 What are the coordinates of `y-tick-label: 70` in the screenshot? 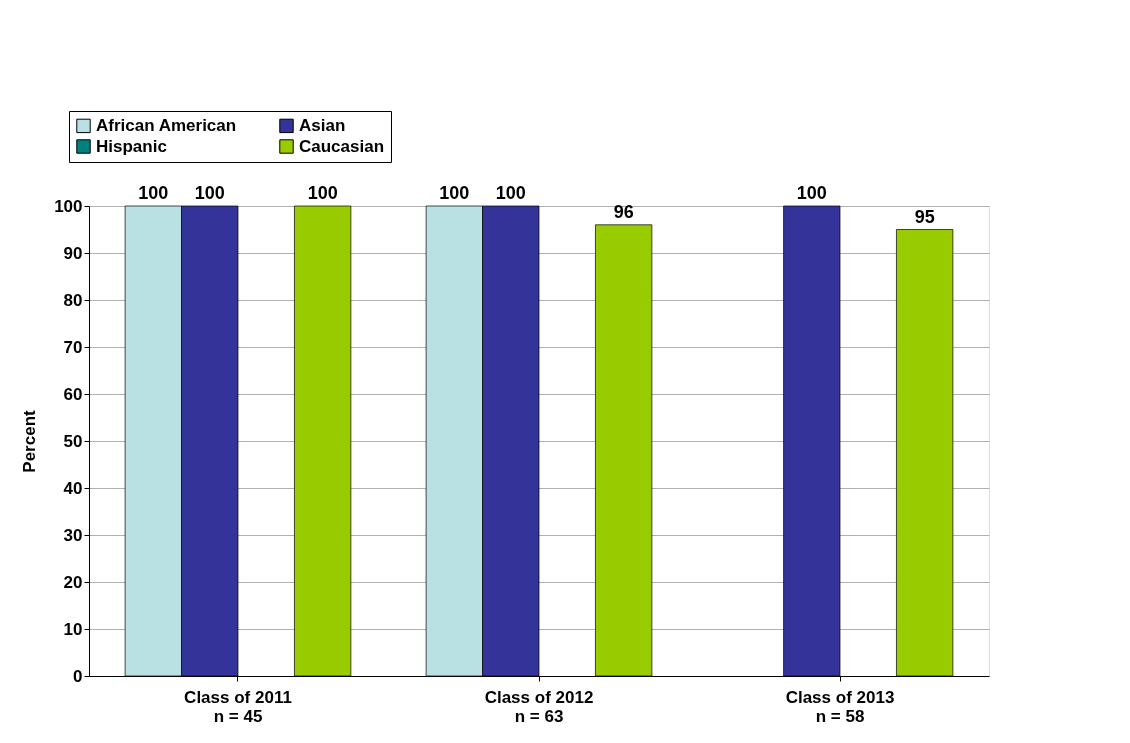 It's located at (73, 347).